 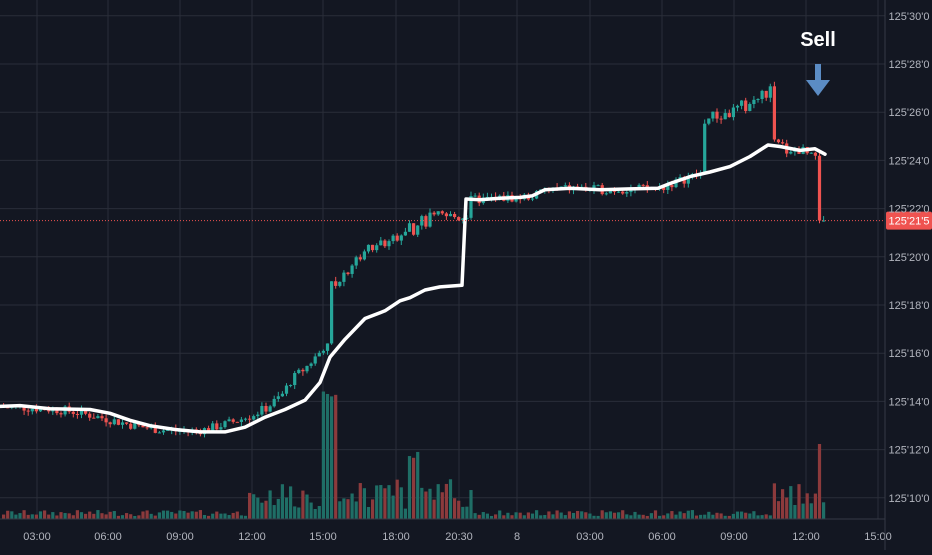 What do you see at coordinates (909, 210) in the screenshot?
I see `y-tick-label: 125'22'0` at bounding box center [909, 210].